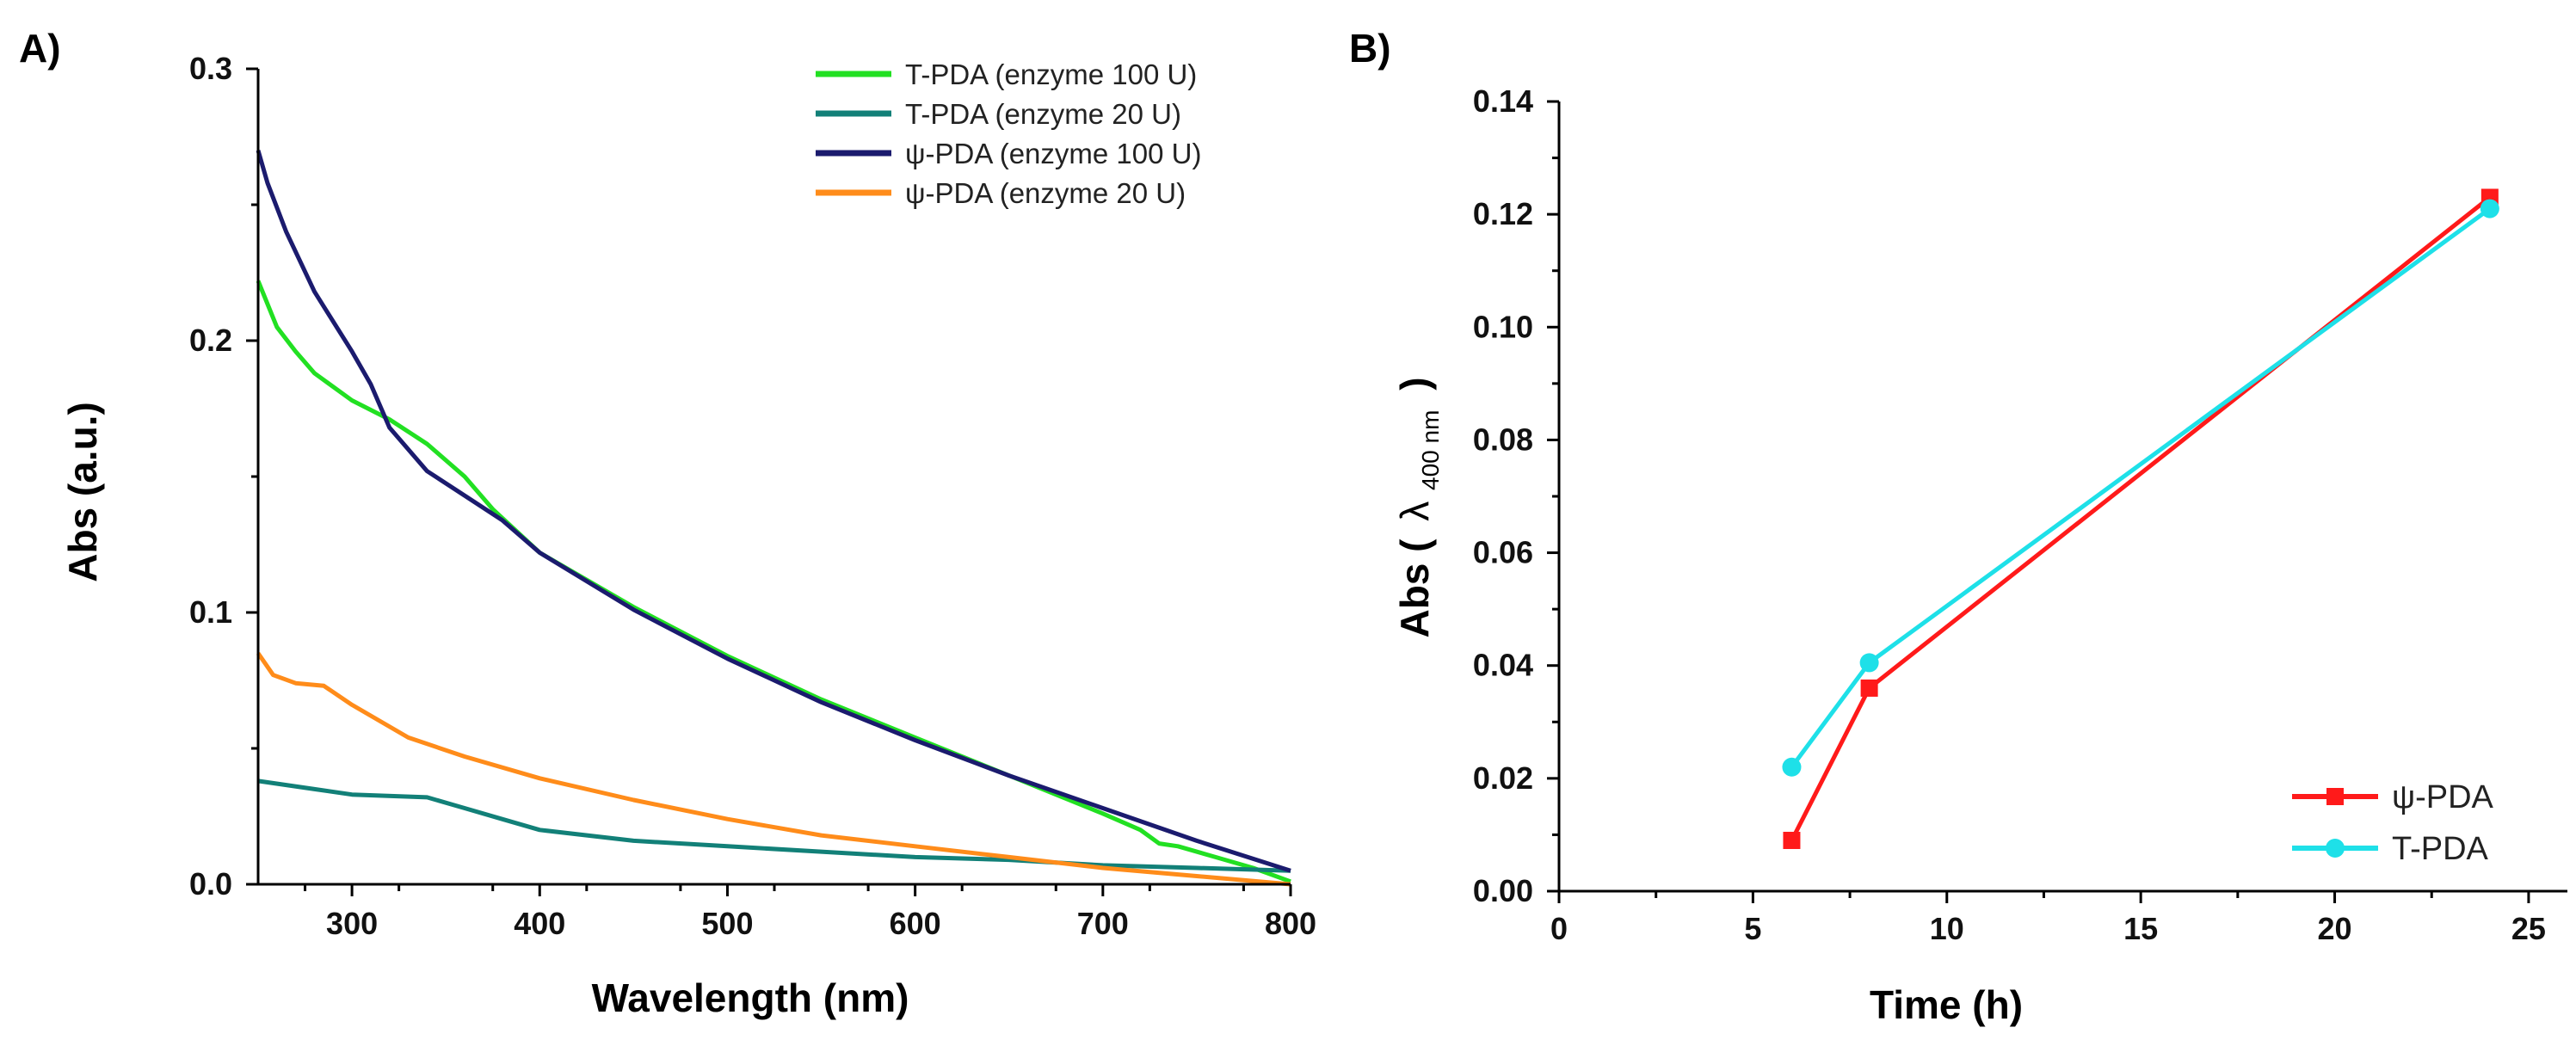  What do you see at coordinates (210, 68) in the screenshot?
I see `chart-a-y-tick-label: 0.3` at bounding box center [210, 68].